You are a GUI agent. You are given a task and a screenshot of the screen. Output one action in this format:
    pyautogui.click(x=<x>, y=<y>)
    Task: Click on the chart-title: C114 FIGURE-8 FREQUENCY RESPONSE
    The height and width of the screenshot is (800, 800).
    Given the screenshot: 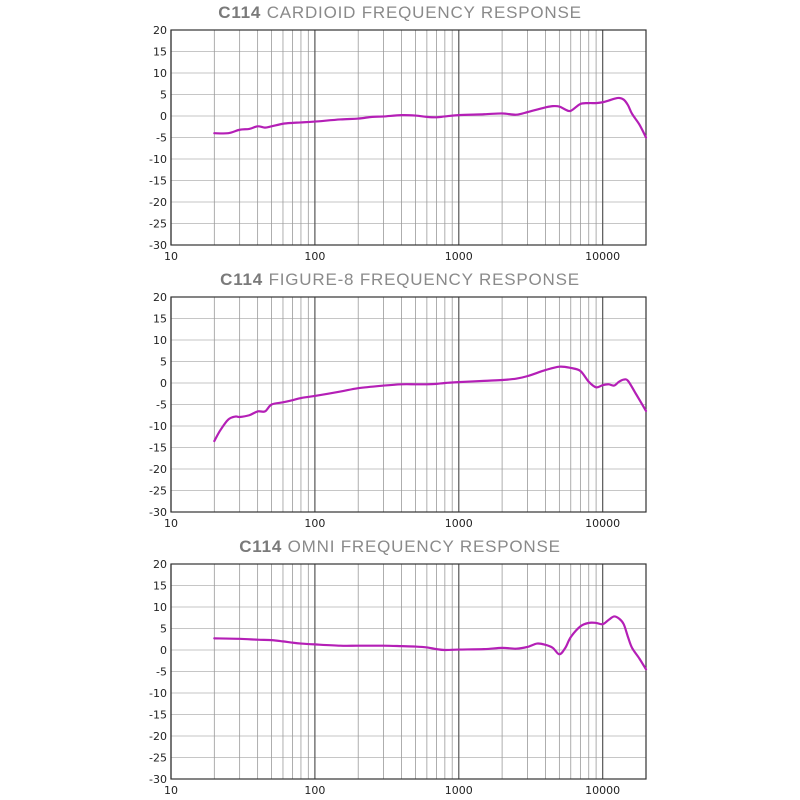 What is the action you would take?
    pyautogui.click(x=400, y=280)
    